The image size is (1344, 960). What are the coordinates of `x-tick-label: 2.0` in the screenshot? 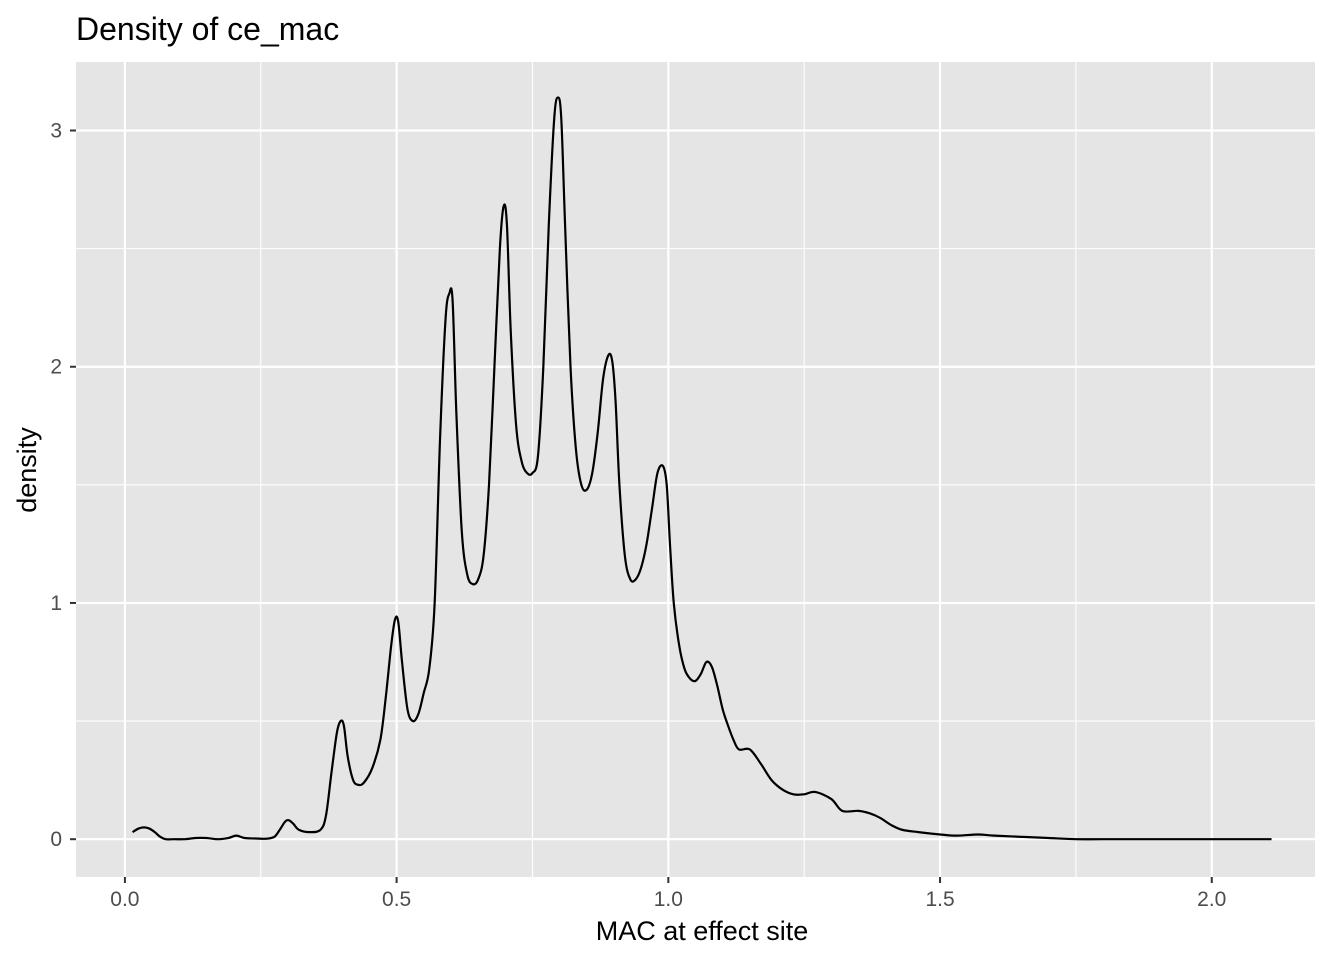 It's located at (1211, 899).